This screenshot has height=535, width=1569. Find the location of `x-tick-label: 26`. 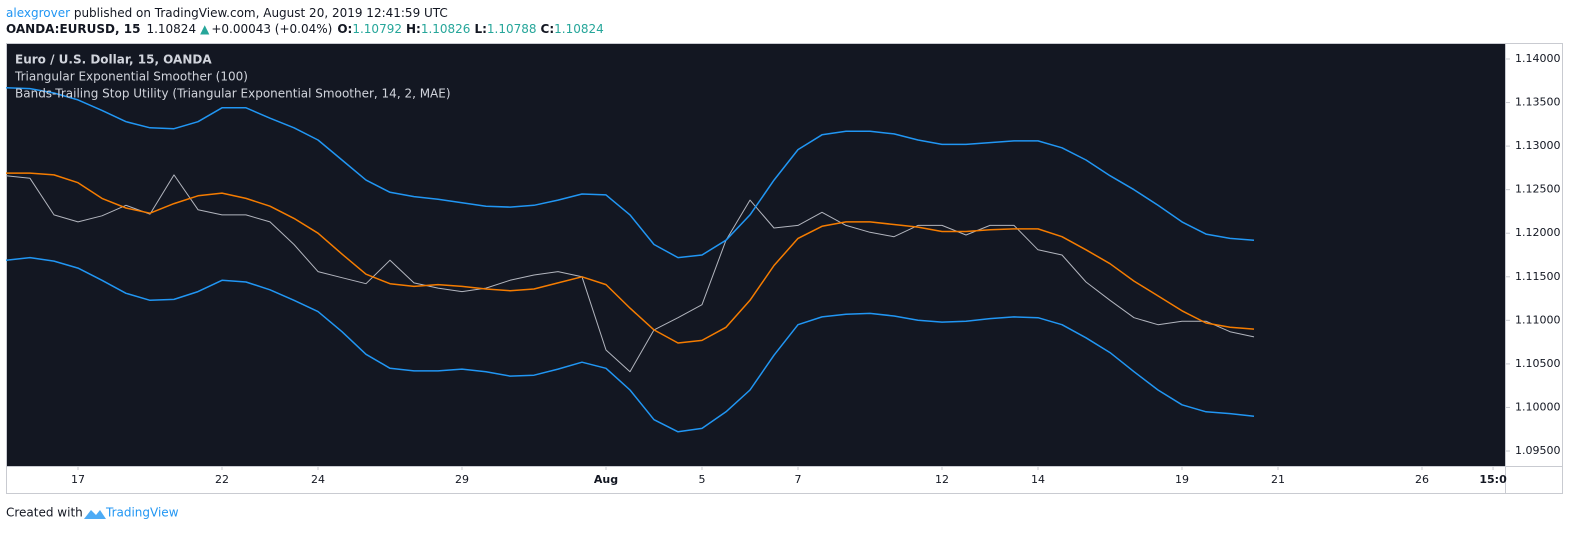

x-tick-label: 26 is located at coordinates (1422, 479).